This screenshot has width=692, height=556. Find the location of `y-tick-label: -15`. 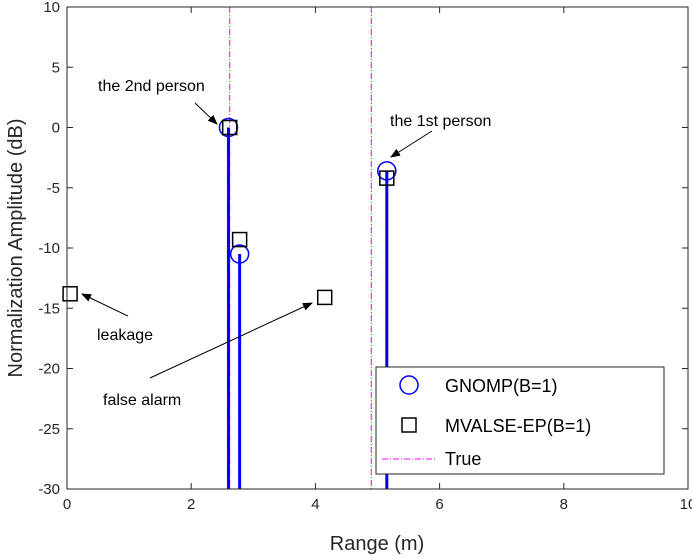

y-tick-label: -15 is located at coordinates (49, 308).